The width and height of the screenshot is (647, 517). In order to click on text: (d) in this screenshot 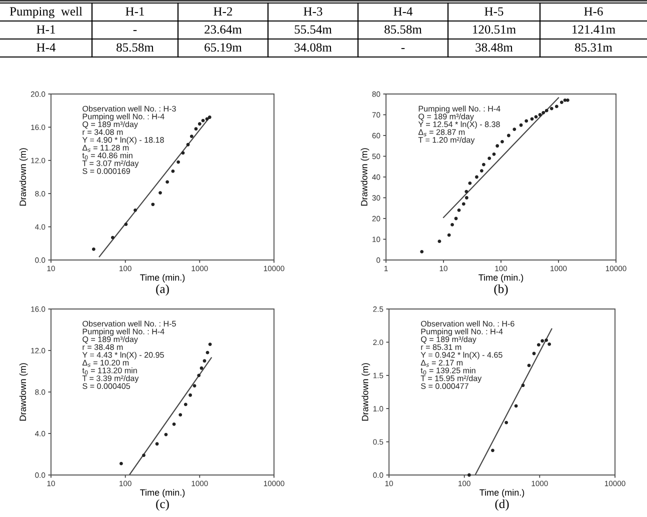, I will do `click(502, 505)`.